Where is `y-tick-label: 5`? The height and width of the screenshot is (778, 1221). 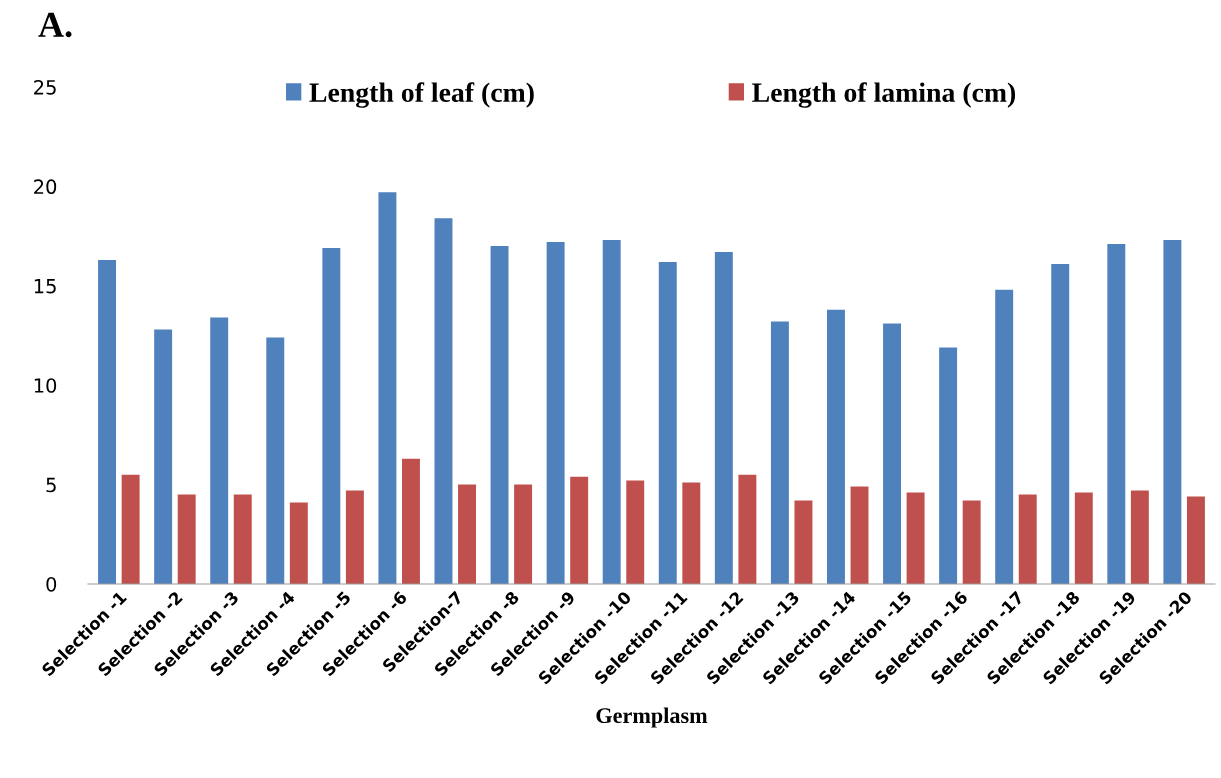 y-tick-label: 5 is located at coordinates (51, 485).